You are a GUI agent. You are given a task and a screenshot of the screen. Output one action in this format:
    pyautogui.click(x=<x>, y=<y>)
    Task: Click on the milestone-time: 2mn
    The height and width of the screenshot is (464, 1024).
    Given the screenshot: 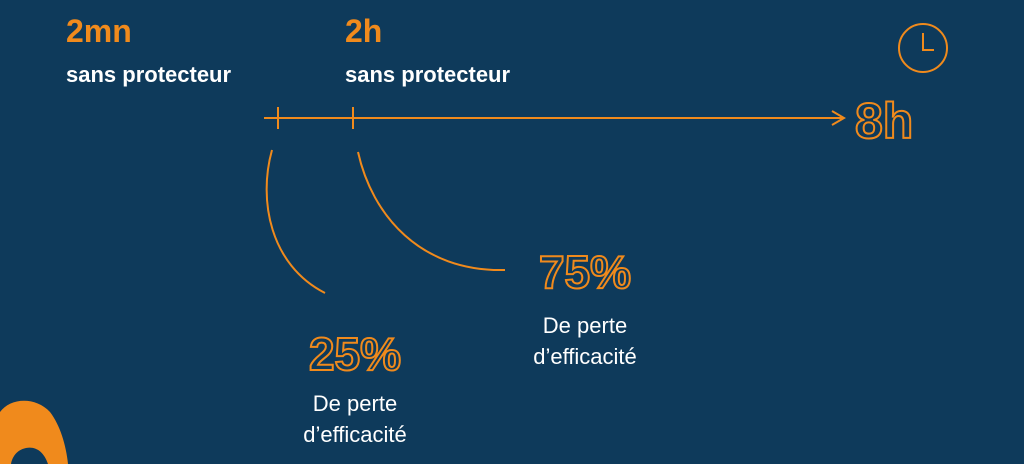 What is the action you would take?
    pyautogui.click(x=99, y=31)
    